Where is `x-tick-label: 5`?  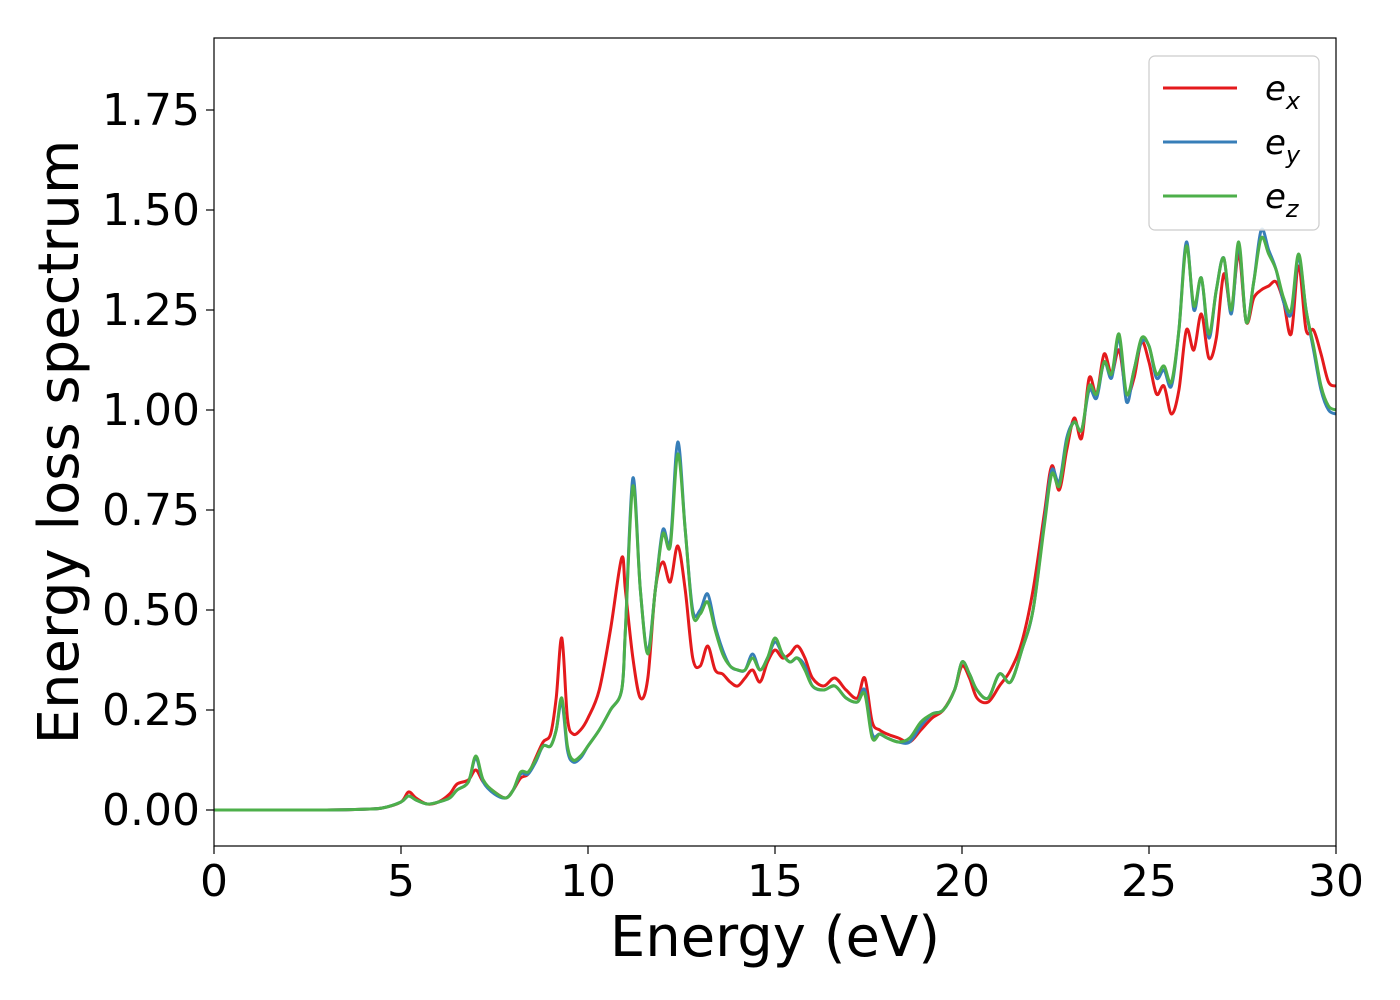
x-tick-label: 5 is located at coordinates (401, 881).